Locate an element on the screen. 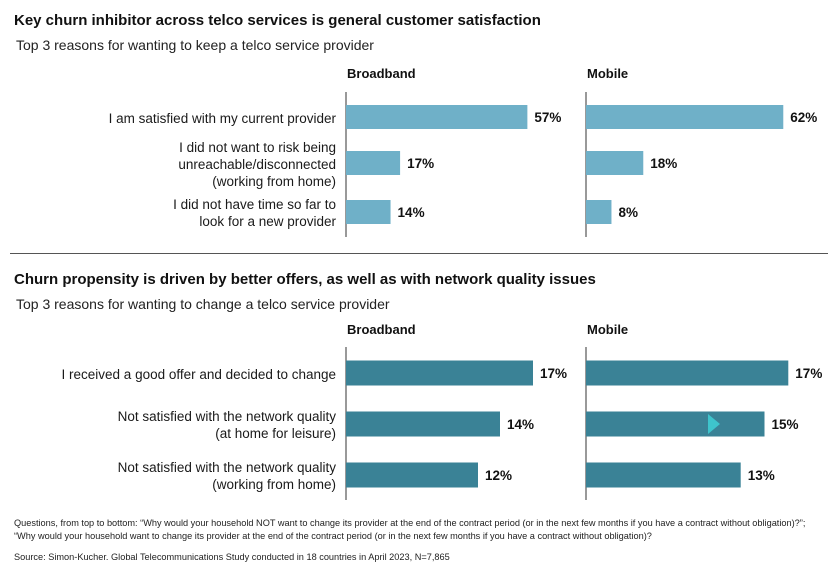 This screenshot has width=840, height=580. panel2-category-label-2-line-2: (at home for leisure) is located at coordinates (275, 433).